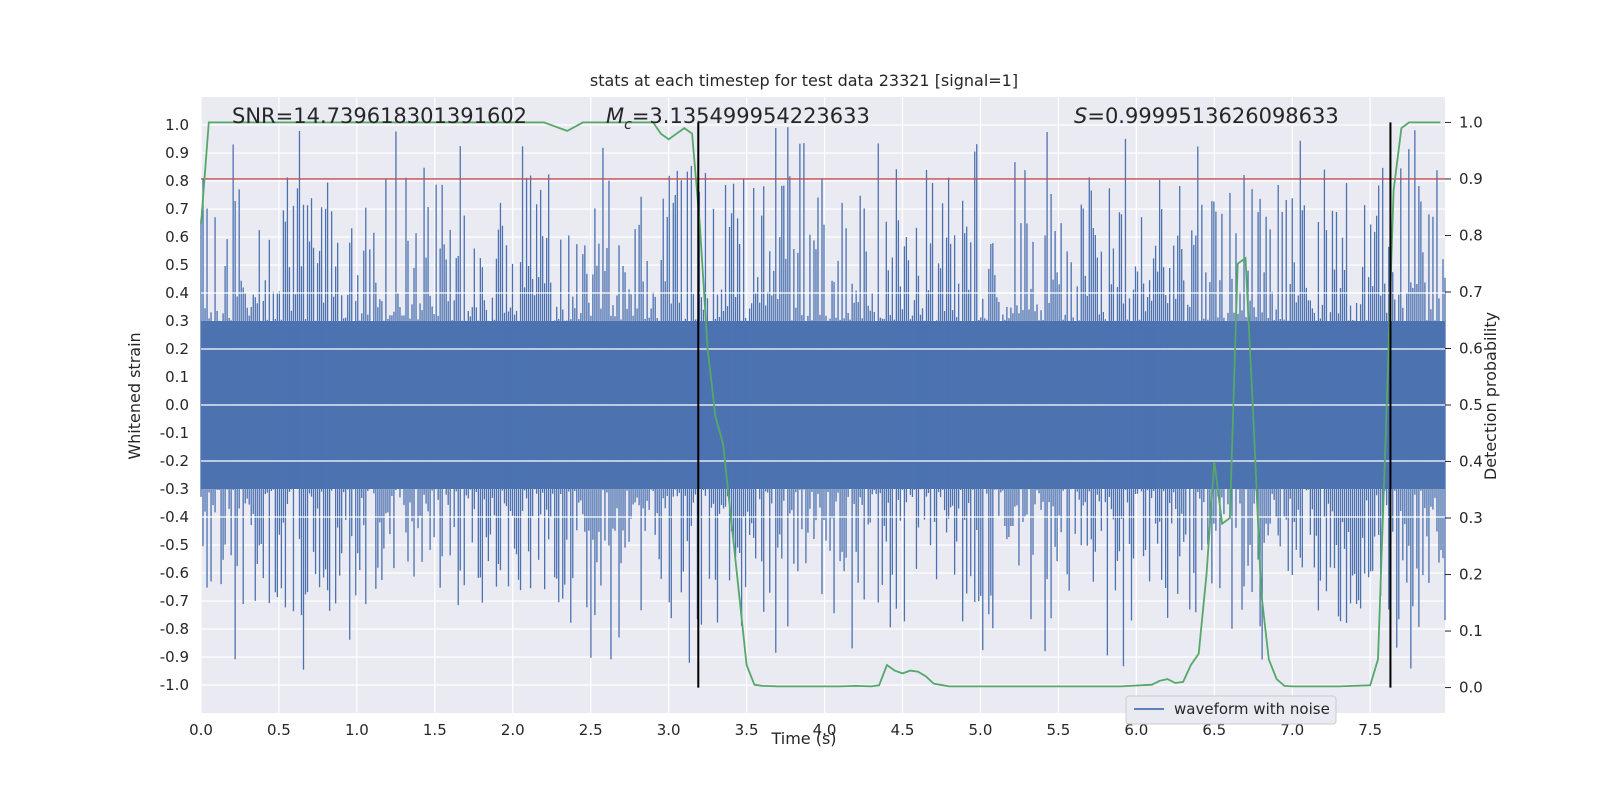  Describe the element at coordinates (174, 657) in the screenshot. I see `y-left-tick-label: -0.9` at that location.